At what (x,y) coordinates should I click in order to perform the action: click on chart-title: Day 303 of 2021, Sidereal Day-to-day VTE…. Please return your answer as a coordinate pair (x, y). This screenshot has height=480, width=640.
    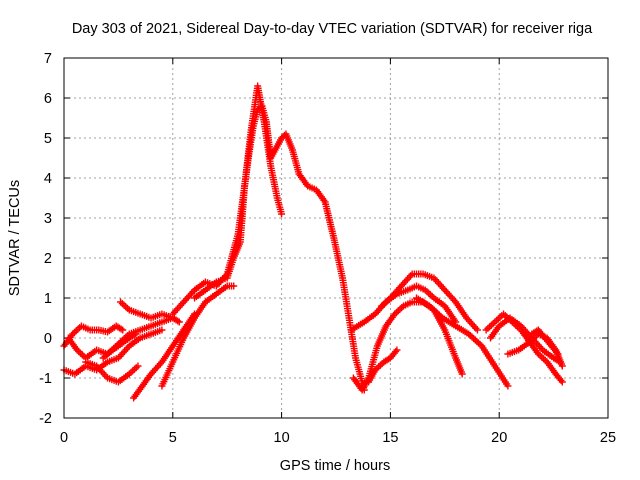
    Looking at the image, I should click on (332, 29).